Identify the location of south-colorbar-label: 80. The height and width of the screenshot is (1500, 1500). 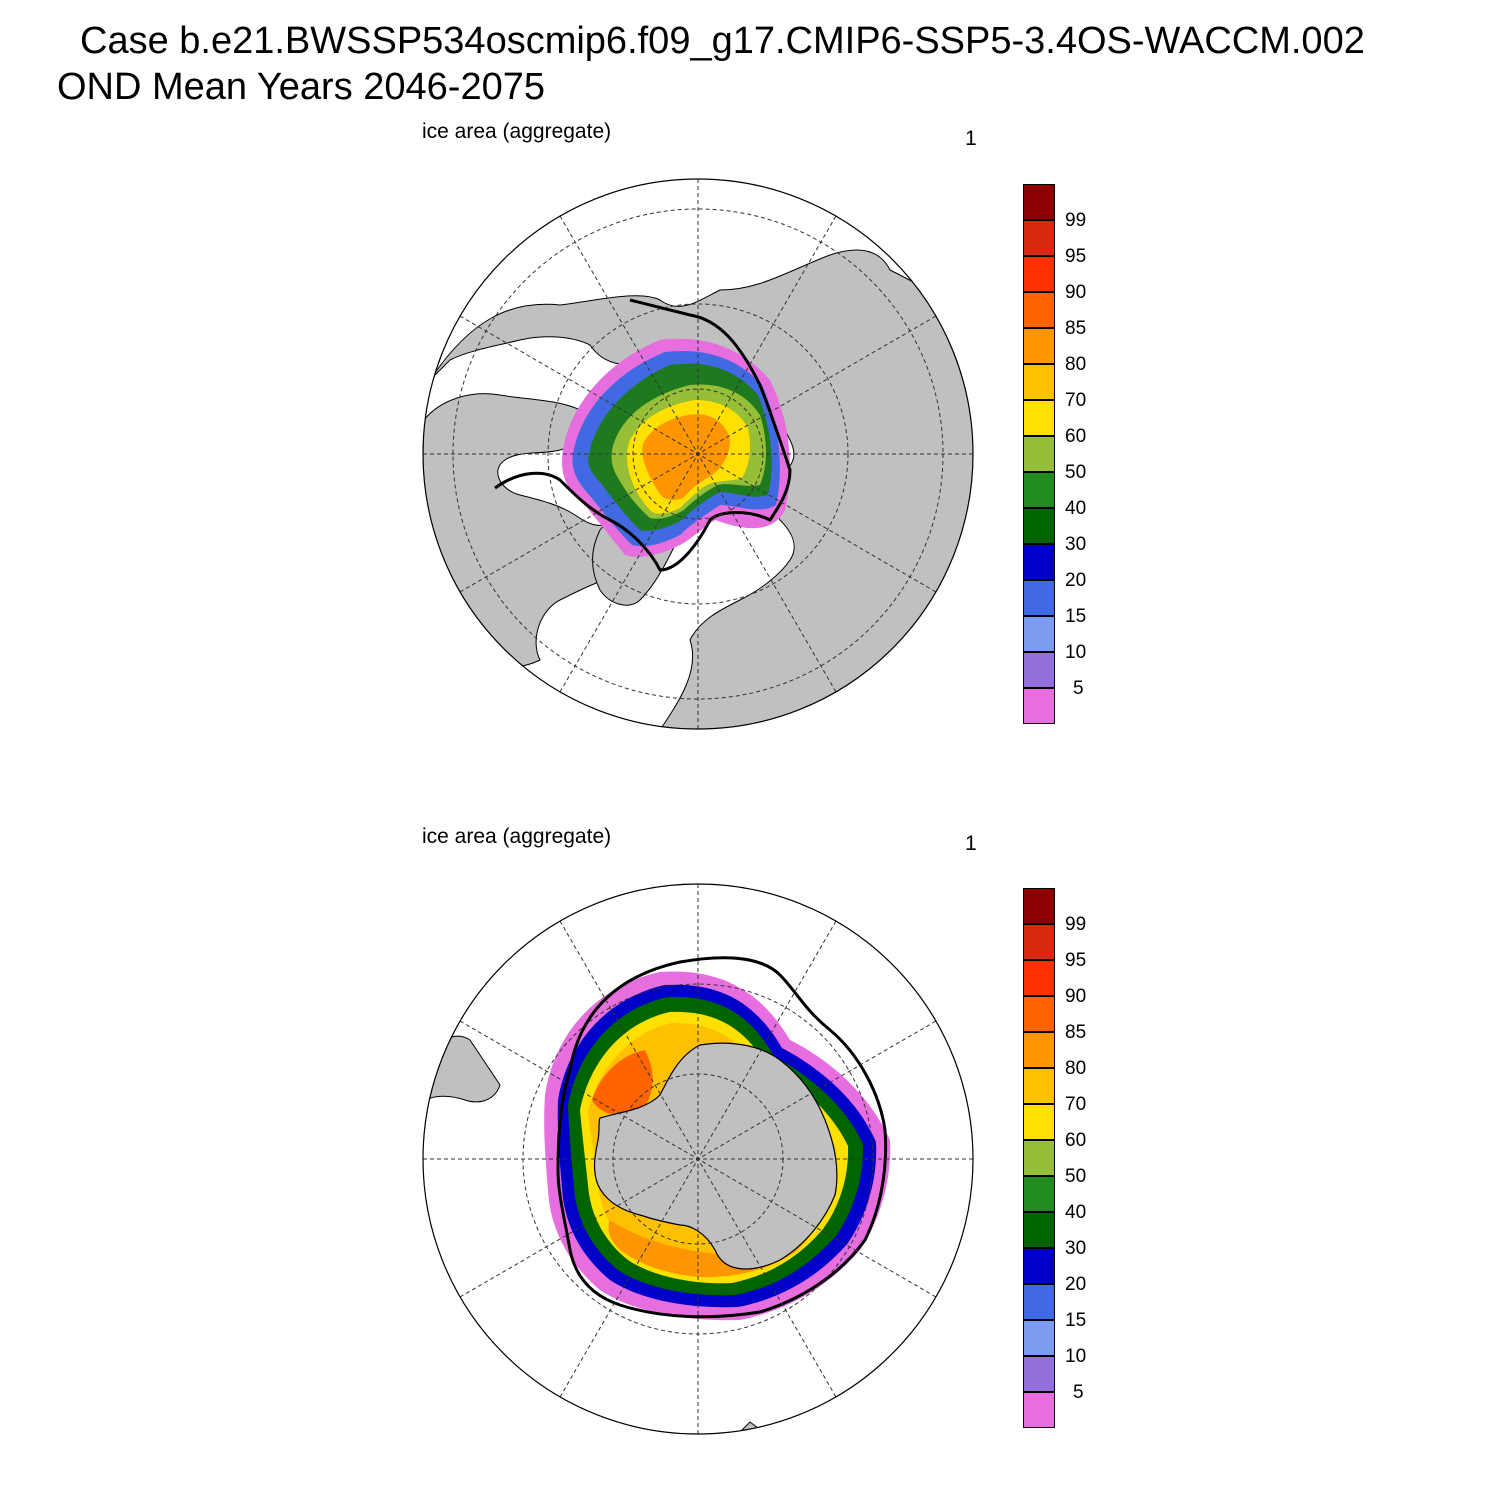
(1076, 1068).